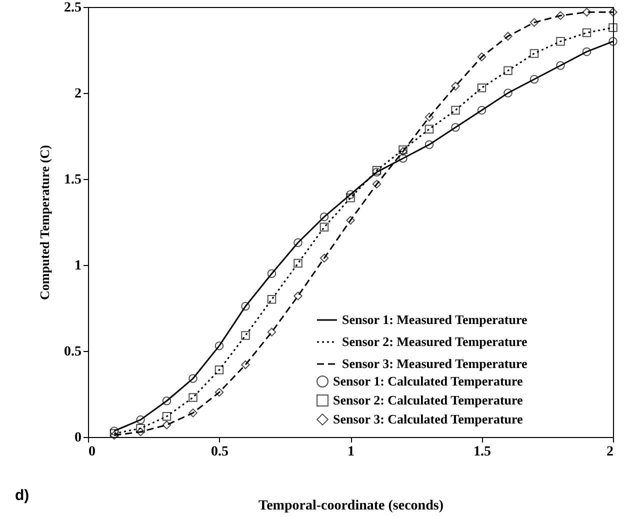 This screenshot has width=626, height=517. What do you see at coordinates (78, 438) in the screenshot?
I see `y-tick-label: 0` at bounding box center [78, 438].